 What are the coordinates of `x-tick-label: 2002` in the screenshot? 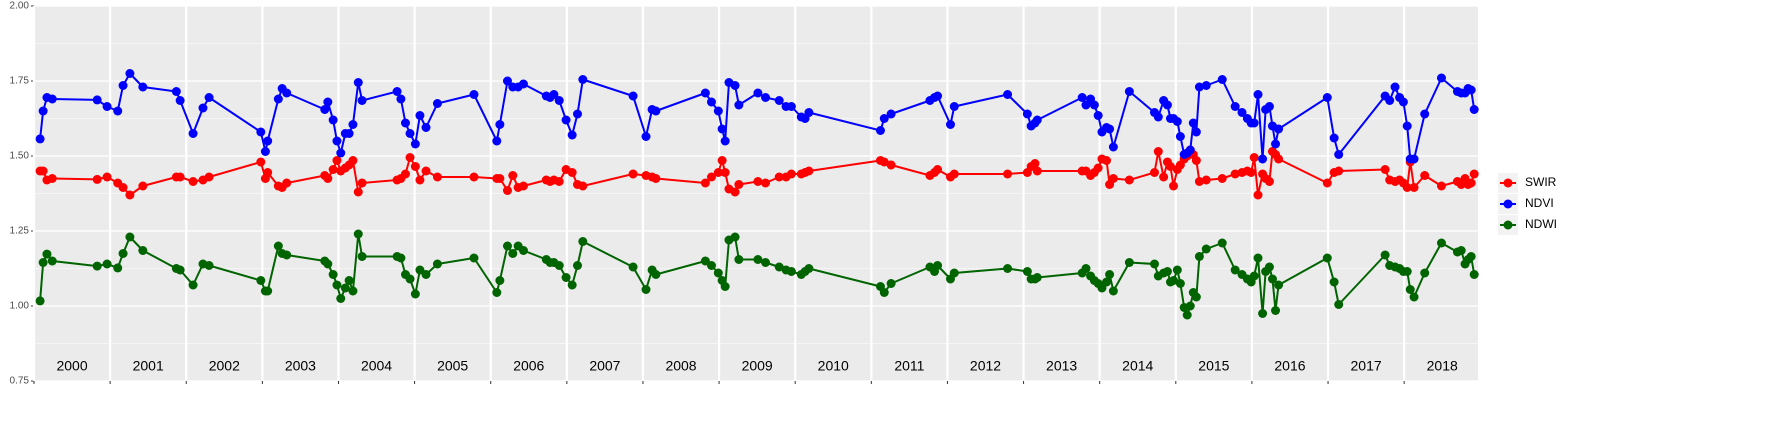 It's located at (224, 366).